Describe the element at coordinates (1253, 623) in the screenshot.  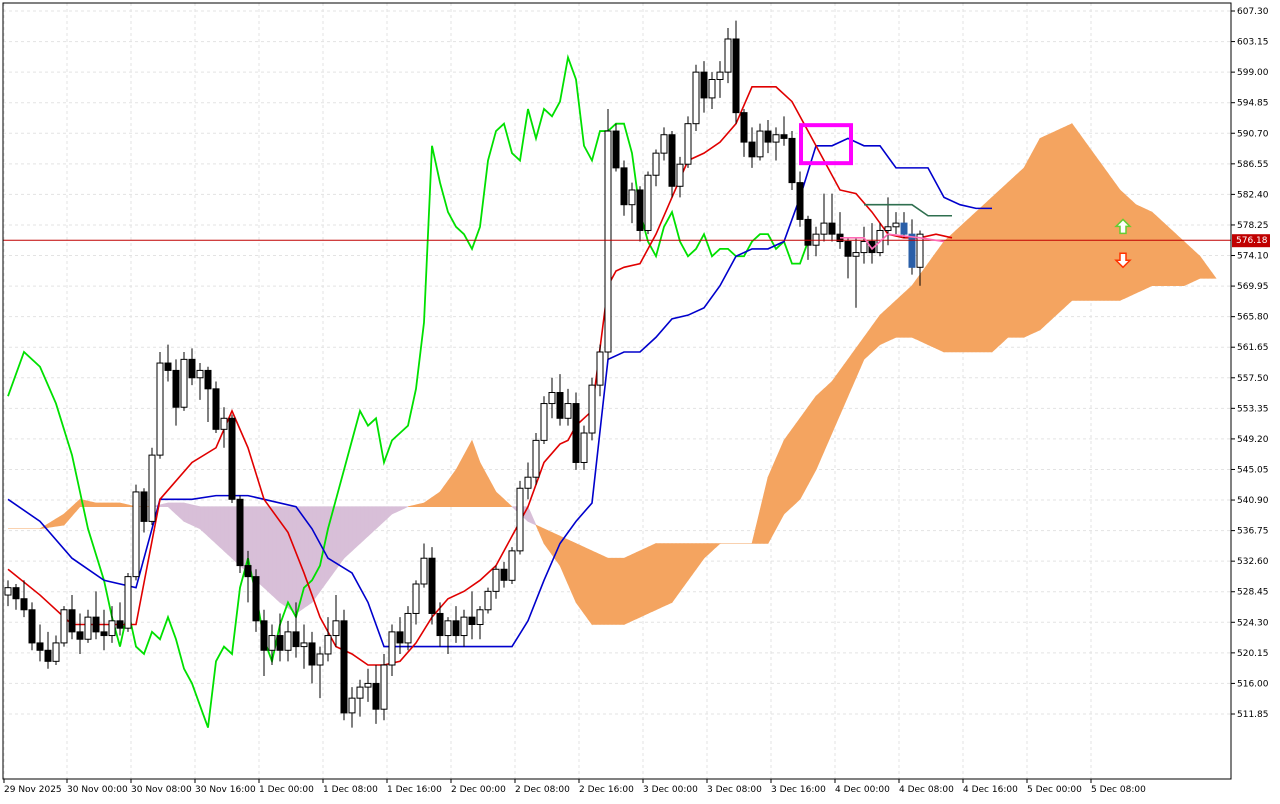
I see `y-tick-label: 524.30` at that location.